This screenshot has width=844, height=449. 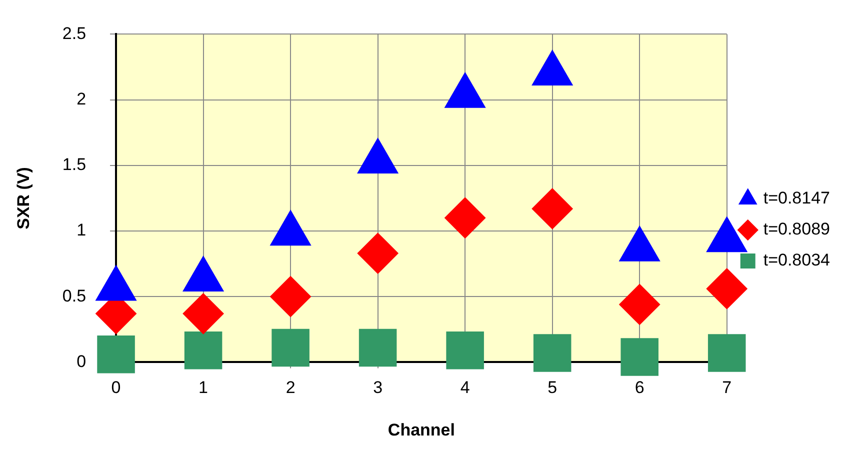 I want to click on x-tick-label: 7, so click(x=727, y=388).